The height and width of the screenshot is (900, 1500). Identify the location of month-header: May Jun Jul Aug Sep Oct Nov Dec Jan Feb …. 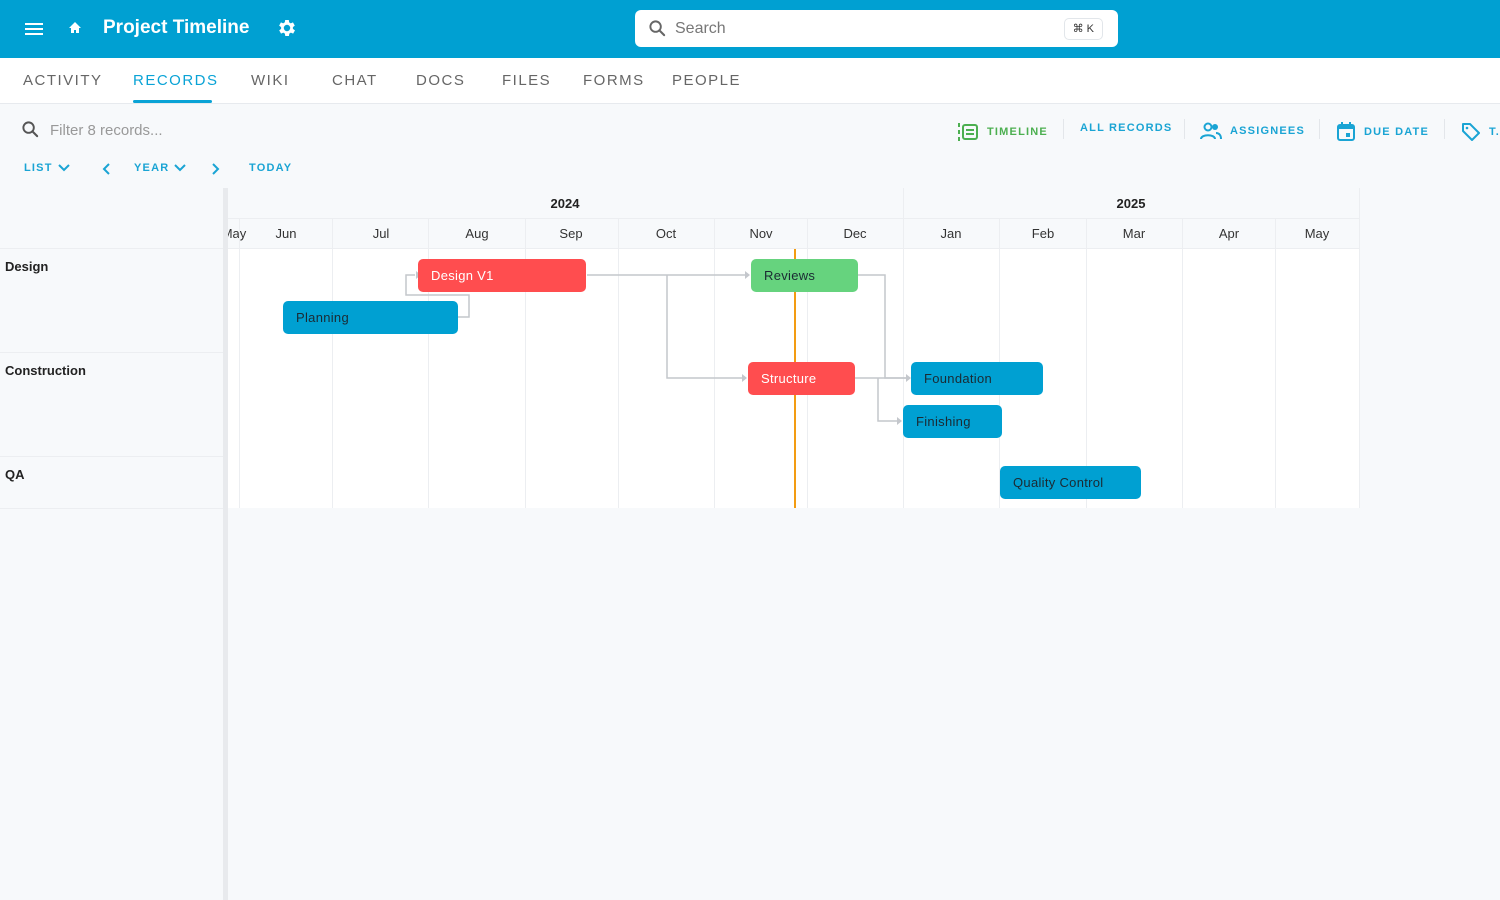
(794, 234).